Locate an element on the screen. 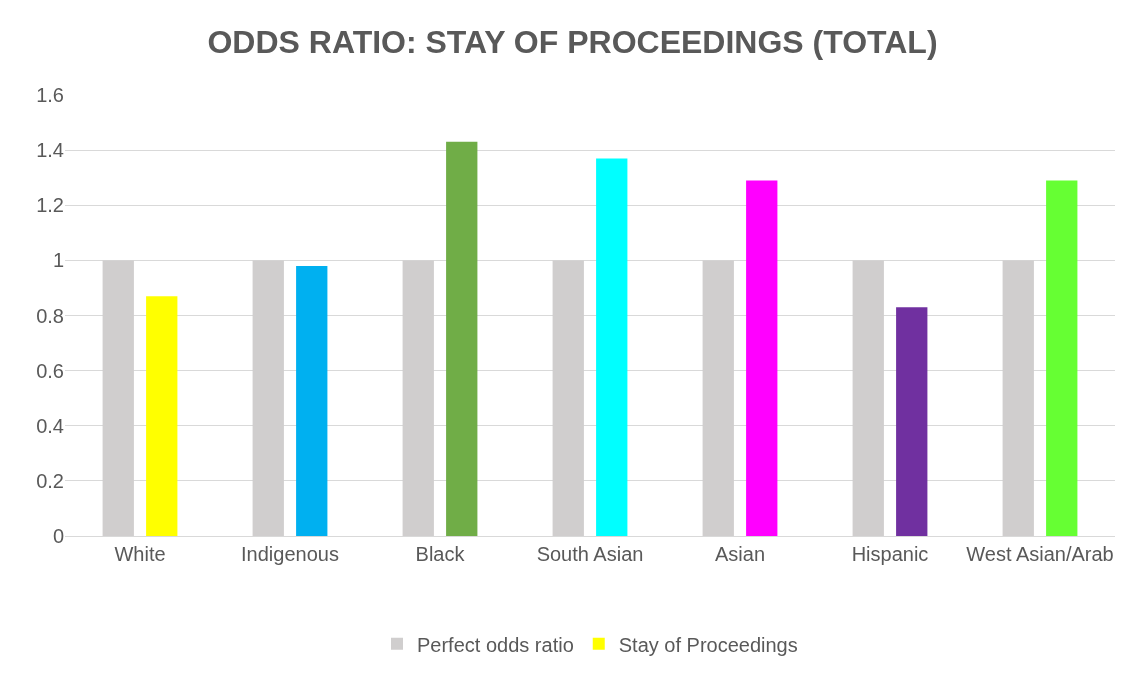 The width and height of the screenshot is (1145, 675). y-tick-label: 1.4 is located at coordinates (50, 150).